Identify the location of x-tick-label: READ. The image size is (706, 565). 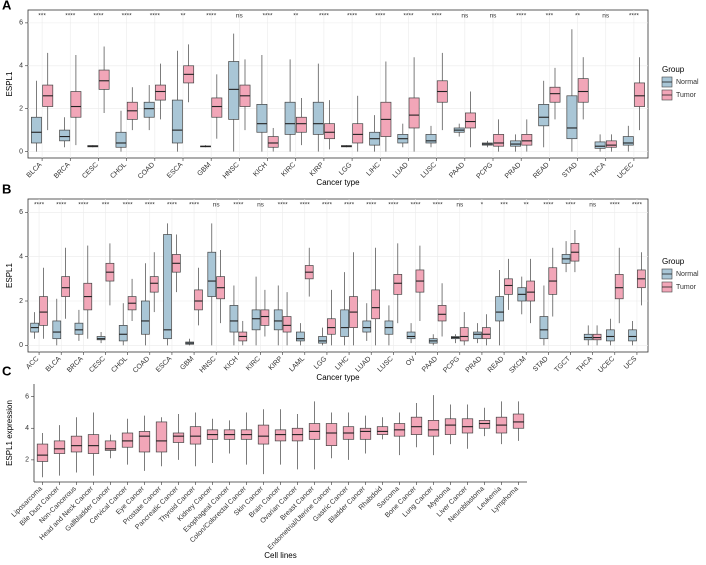
(496, 364).